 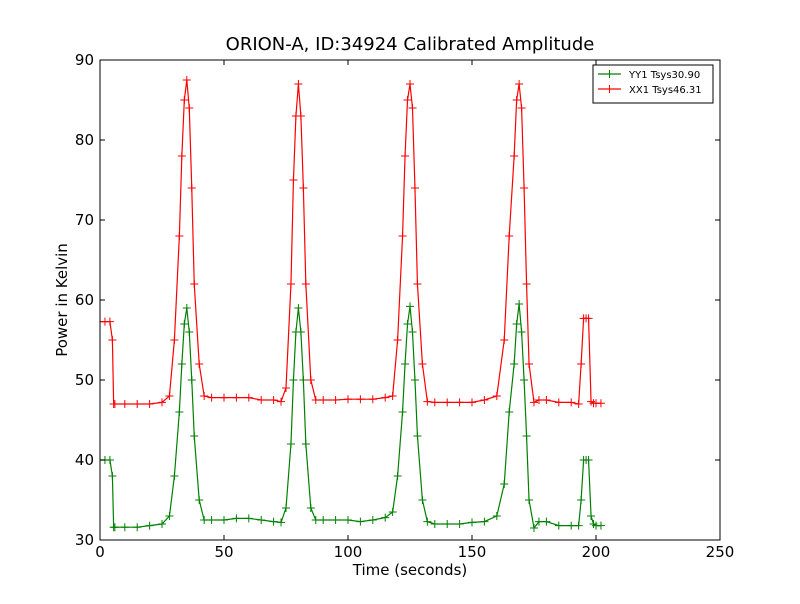 What do you see at coordinates (84, 540) in the screenshot?
I see `y-tick-label: 30` at bounding box center [84, 540].